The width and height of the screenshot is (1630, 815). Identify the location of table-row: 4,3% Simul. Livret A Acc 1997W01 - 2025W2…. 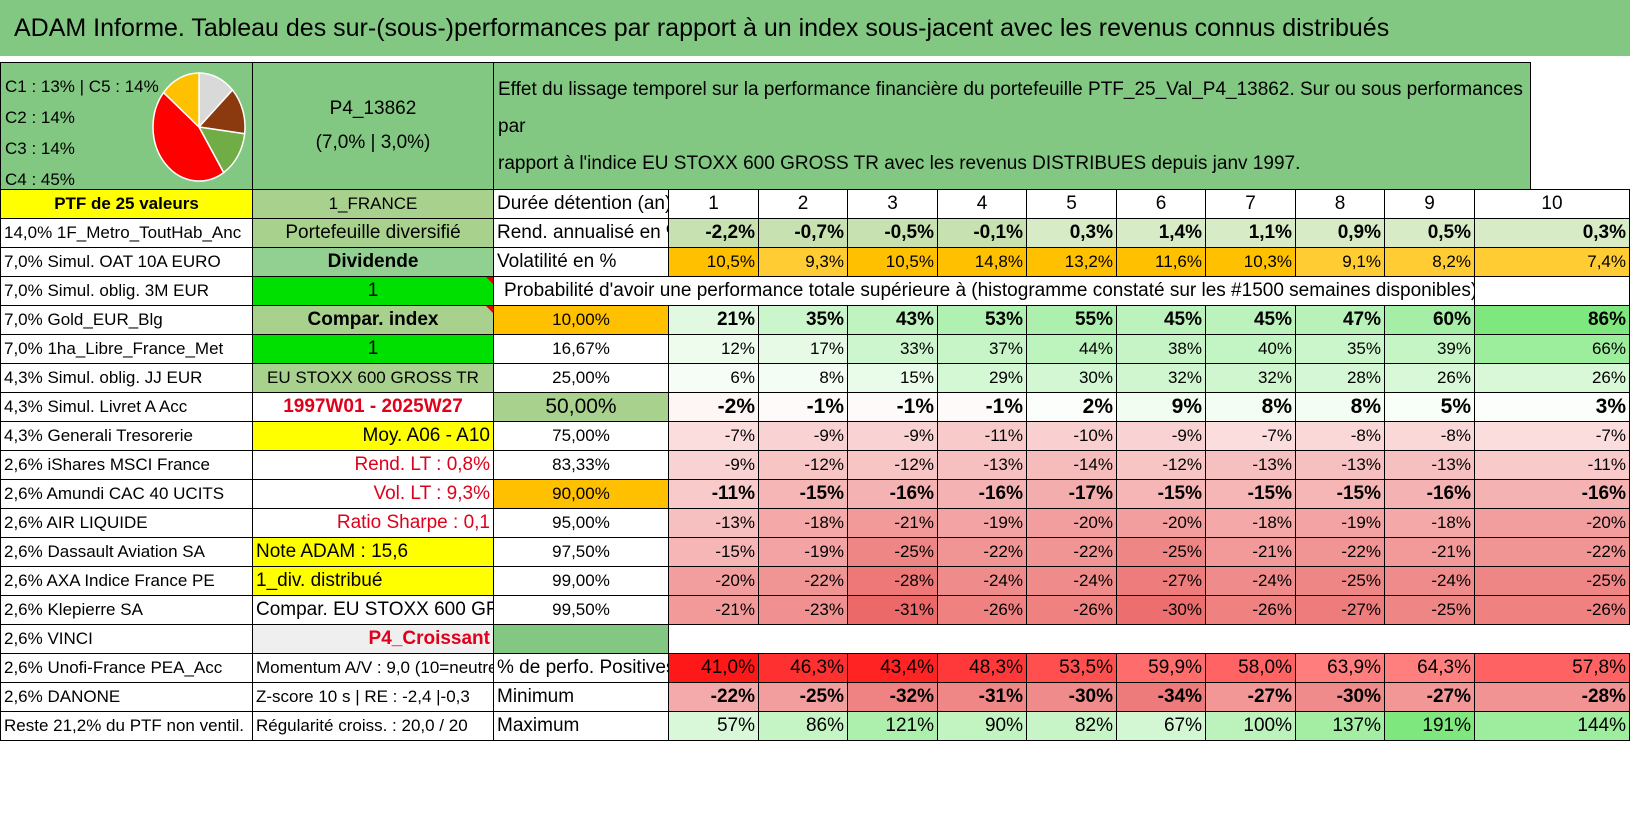
(815, 407).